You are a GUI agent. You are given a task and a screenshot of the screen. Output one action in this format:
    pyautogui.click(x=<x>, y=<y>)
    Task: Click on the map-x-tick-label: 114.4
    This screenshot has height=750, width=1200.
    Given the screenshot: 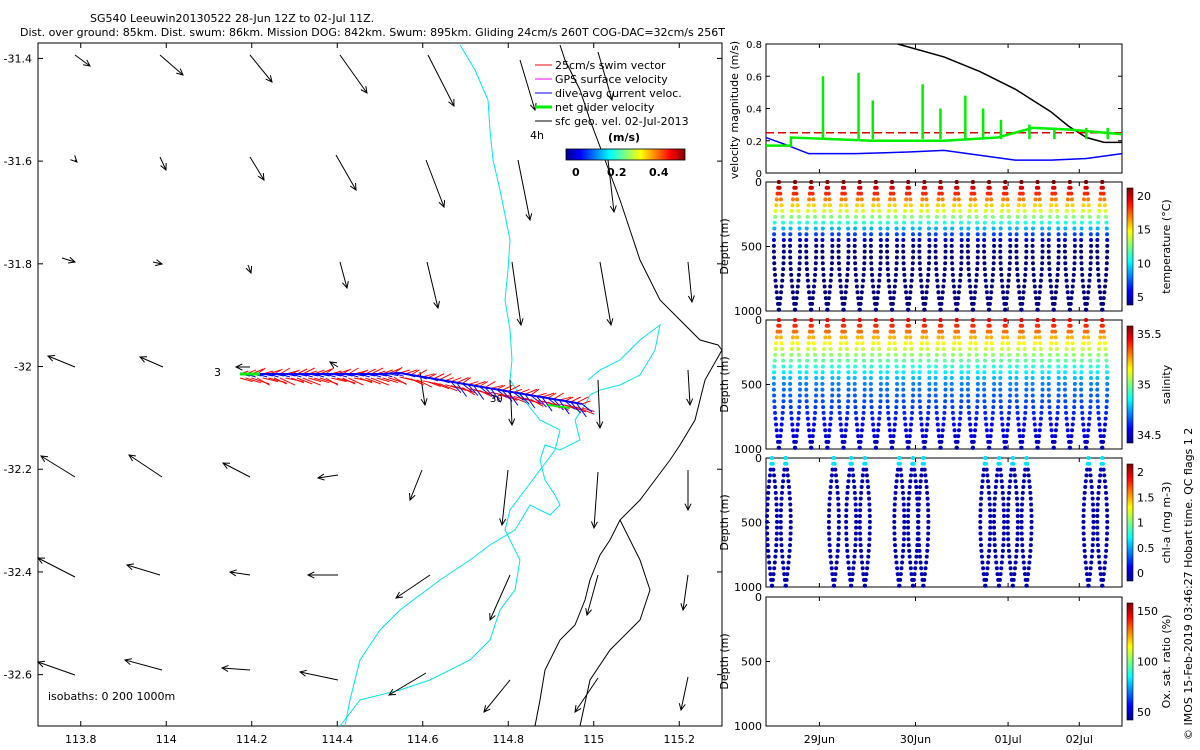 What is the action you would take?
    pyautogui.click(x=338, y=739)
    